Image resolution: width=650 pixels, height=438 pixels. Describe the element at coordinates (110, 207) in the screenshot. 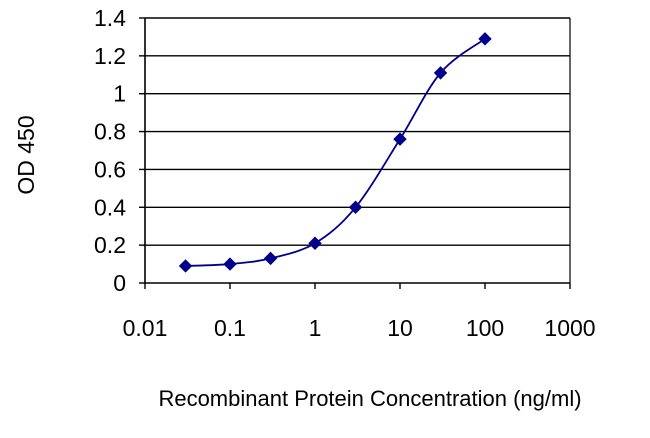

I see `y-tick-label: 0.4` at that location.